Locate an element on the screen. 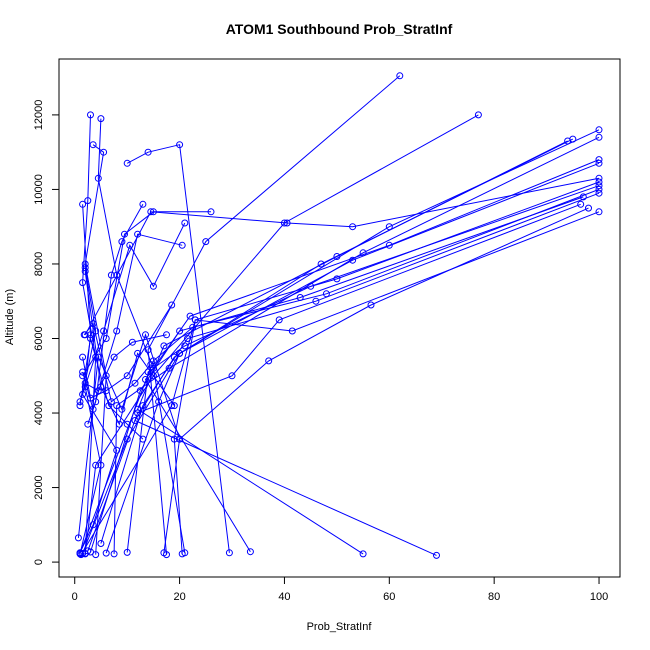 This screenshot has height=650, width=650. y-axis: 0 2000 4000 6000 8000 10000 12000 is located at coordinates (46, 332).